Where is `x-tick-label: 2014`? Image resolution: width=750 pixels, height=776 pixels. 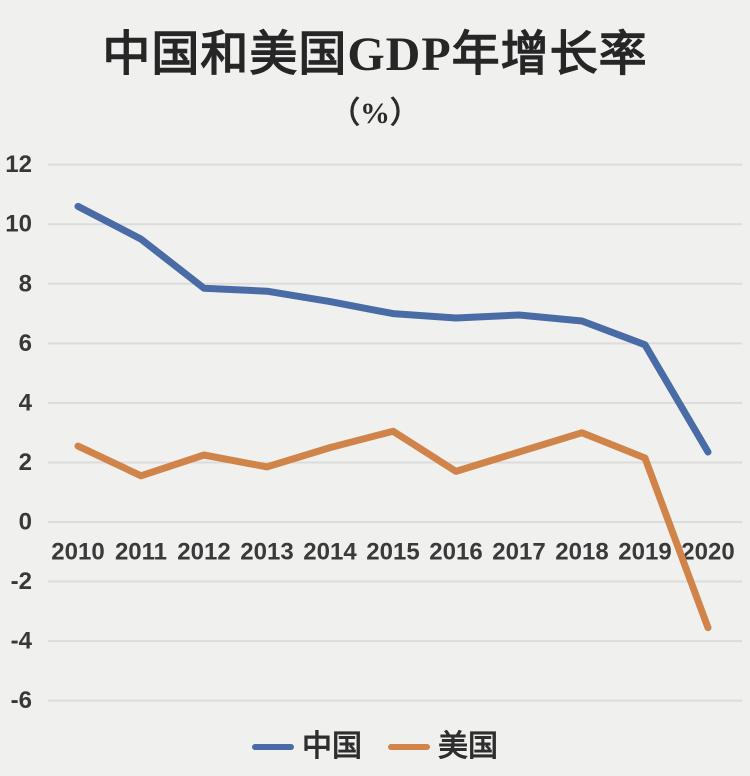 x-tick-label: 2014 is located at coordinates (330, 552).